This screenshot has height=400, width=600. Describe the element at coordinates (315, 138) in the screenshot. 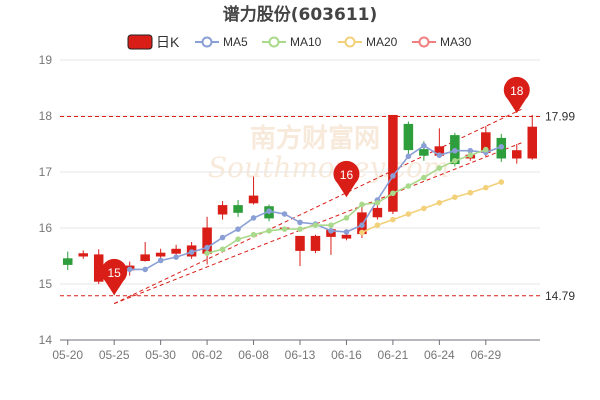

I see `watermark-cn: 南方财富网` at that location.